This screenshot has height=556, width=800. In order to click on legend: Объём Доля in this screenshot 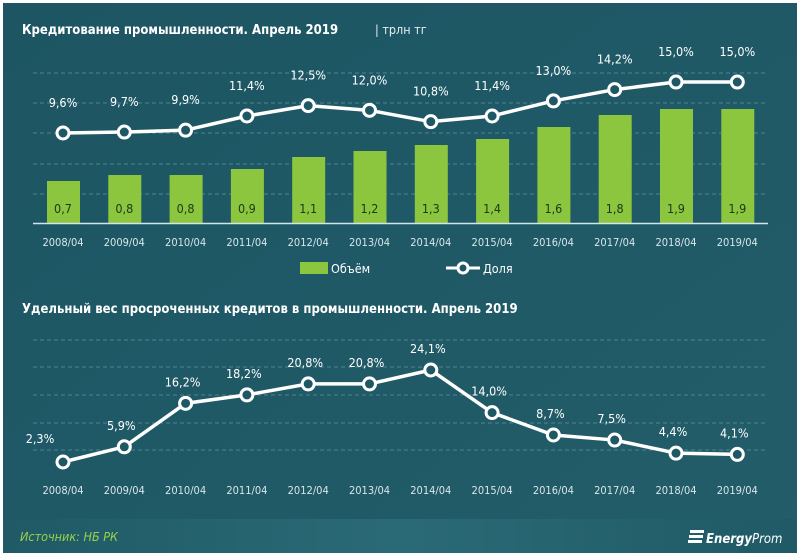, I will do `click(406, 268)`.